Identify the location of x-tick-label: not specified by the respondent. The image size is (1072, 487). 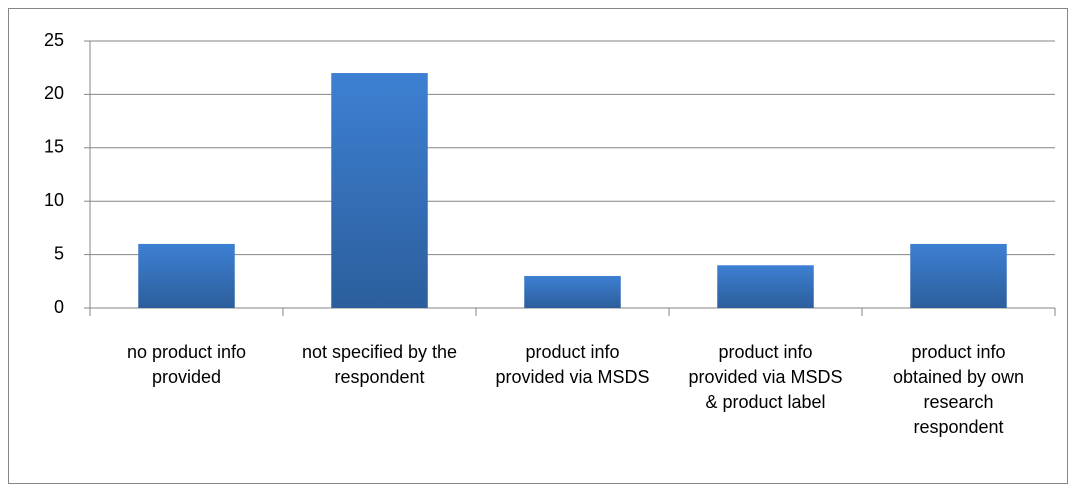
(379, 364).